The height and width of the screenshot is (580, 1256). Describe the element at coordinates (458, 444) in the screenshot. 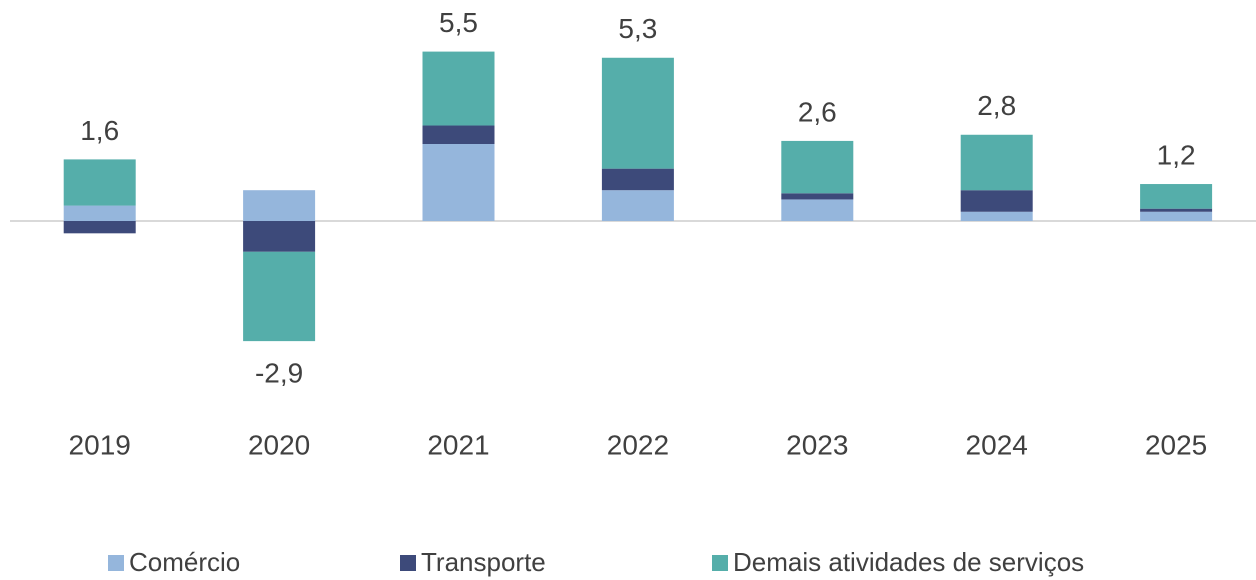

I see `x-tick-label: 2021` at that location.